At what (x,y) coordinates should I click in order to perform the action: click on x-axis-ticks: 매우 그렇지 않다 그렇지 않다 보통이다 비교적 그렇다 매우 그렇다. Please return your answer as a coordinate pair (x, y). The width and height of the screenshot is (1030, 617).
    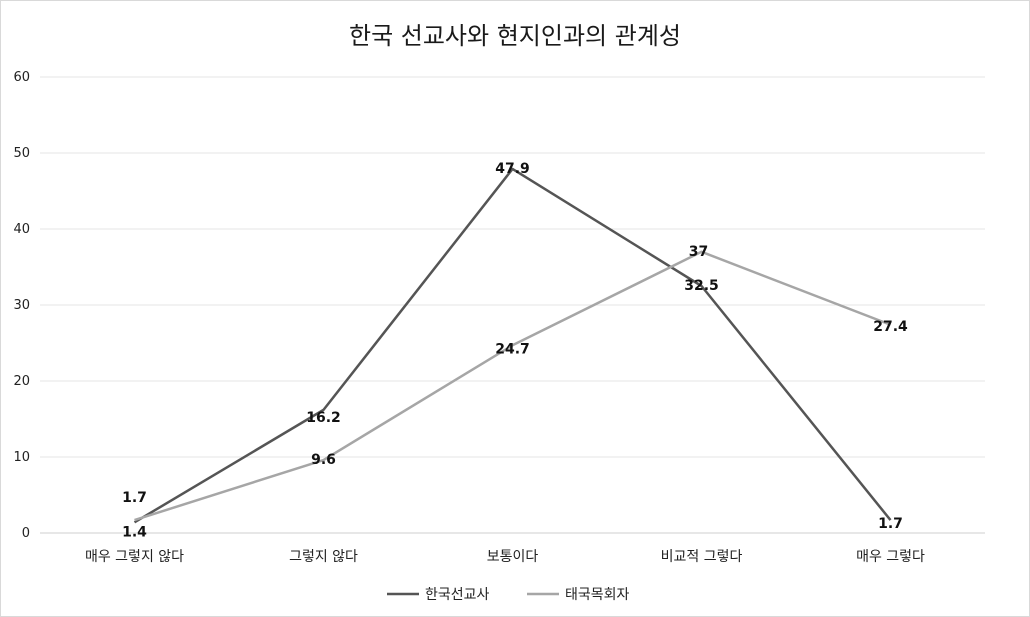
    Looking at the image, I should click on (505, 557).